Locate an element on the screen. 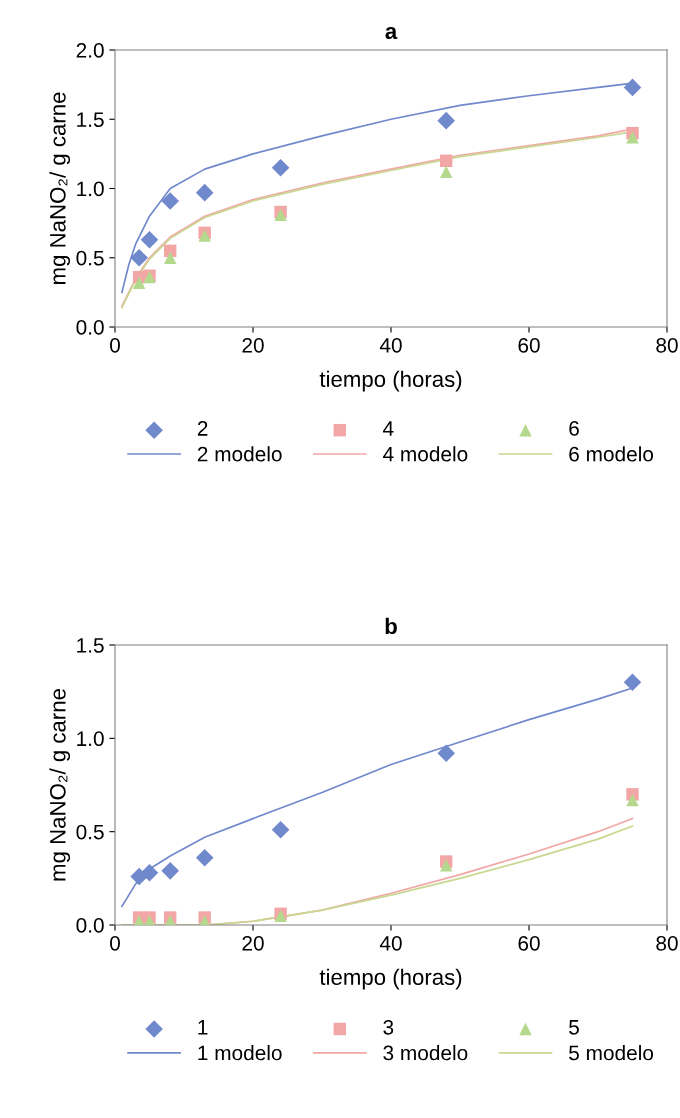  legend-label: 1 is located at coordinates (203, 1027).